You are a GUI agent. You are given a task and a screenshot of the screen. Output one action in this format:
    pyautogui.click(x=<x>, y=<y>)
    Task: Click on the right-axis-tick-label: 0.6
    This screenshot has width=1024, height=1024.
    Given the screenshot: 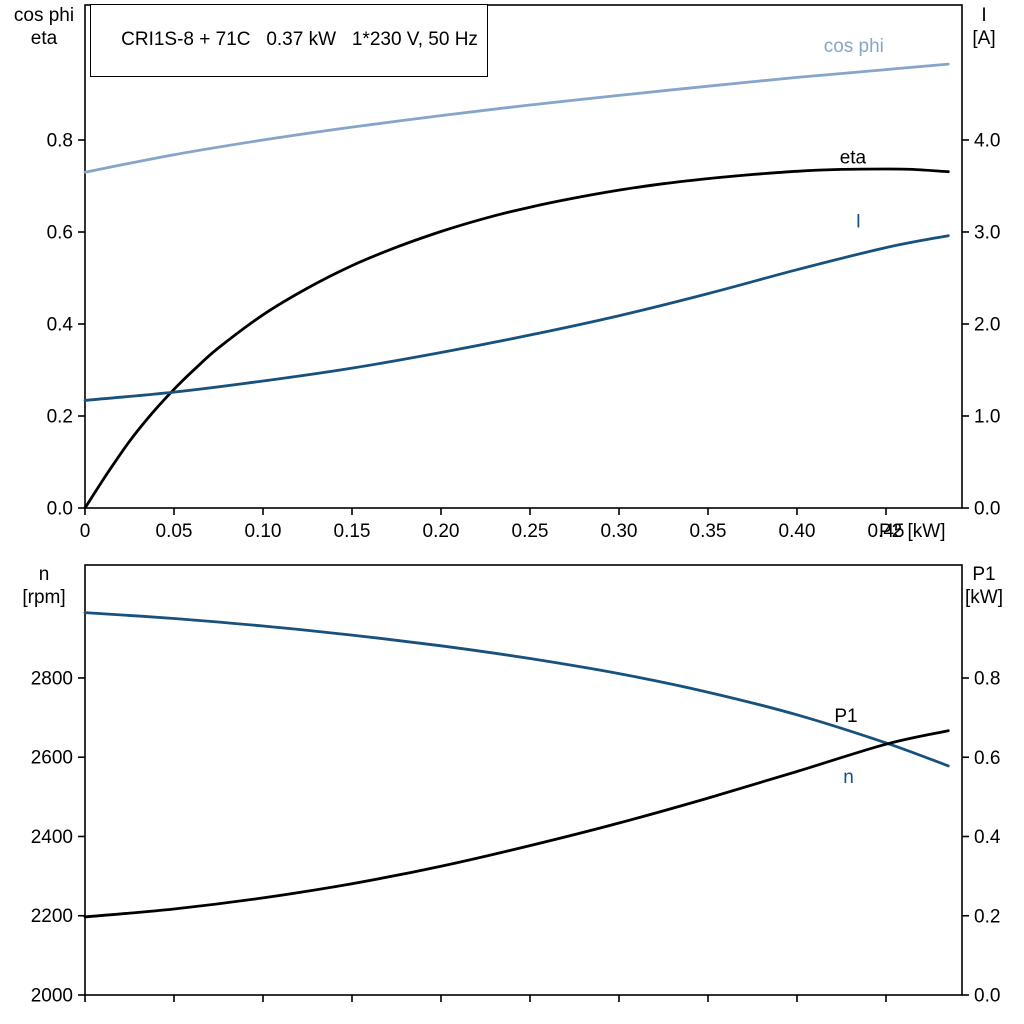 What is the action you would take?
    pyautogui.click(x=987, y=758)
    